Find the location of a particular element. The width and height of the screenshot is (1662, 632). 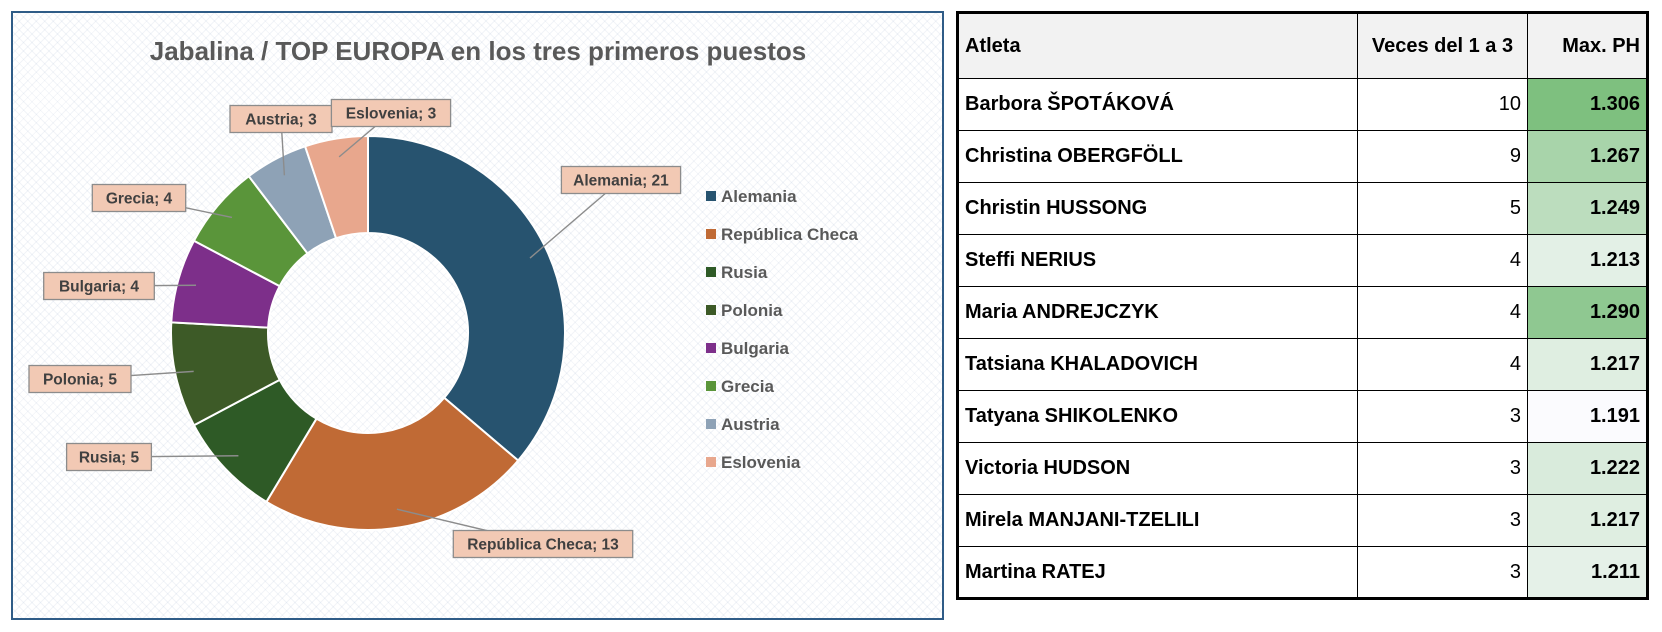

legend-label-1: República Checa is located at coordinates (790, 234).